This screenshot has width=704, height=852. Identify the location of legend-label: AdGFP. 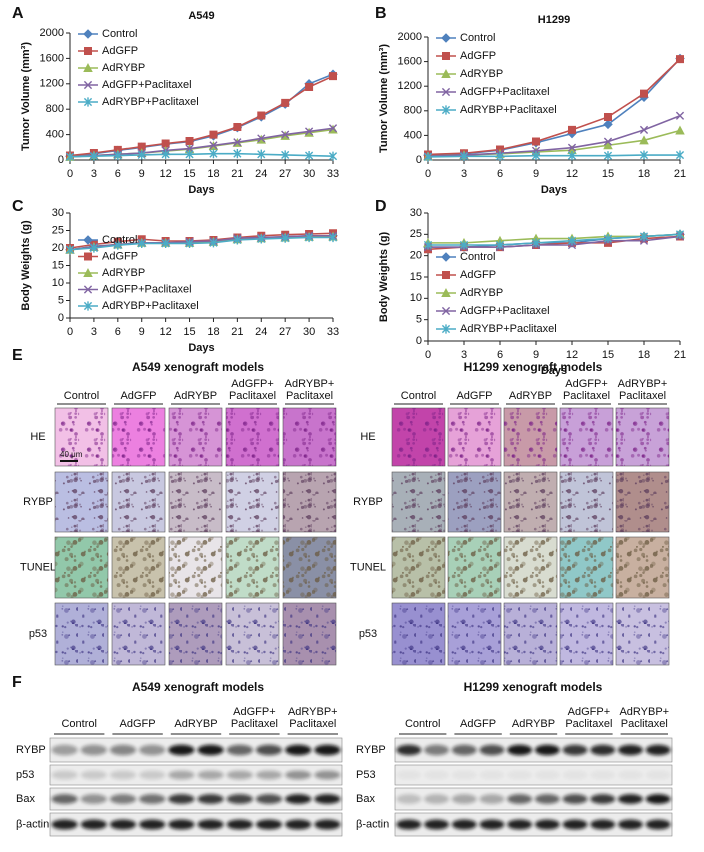
(120, 256).